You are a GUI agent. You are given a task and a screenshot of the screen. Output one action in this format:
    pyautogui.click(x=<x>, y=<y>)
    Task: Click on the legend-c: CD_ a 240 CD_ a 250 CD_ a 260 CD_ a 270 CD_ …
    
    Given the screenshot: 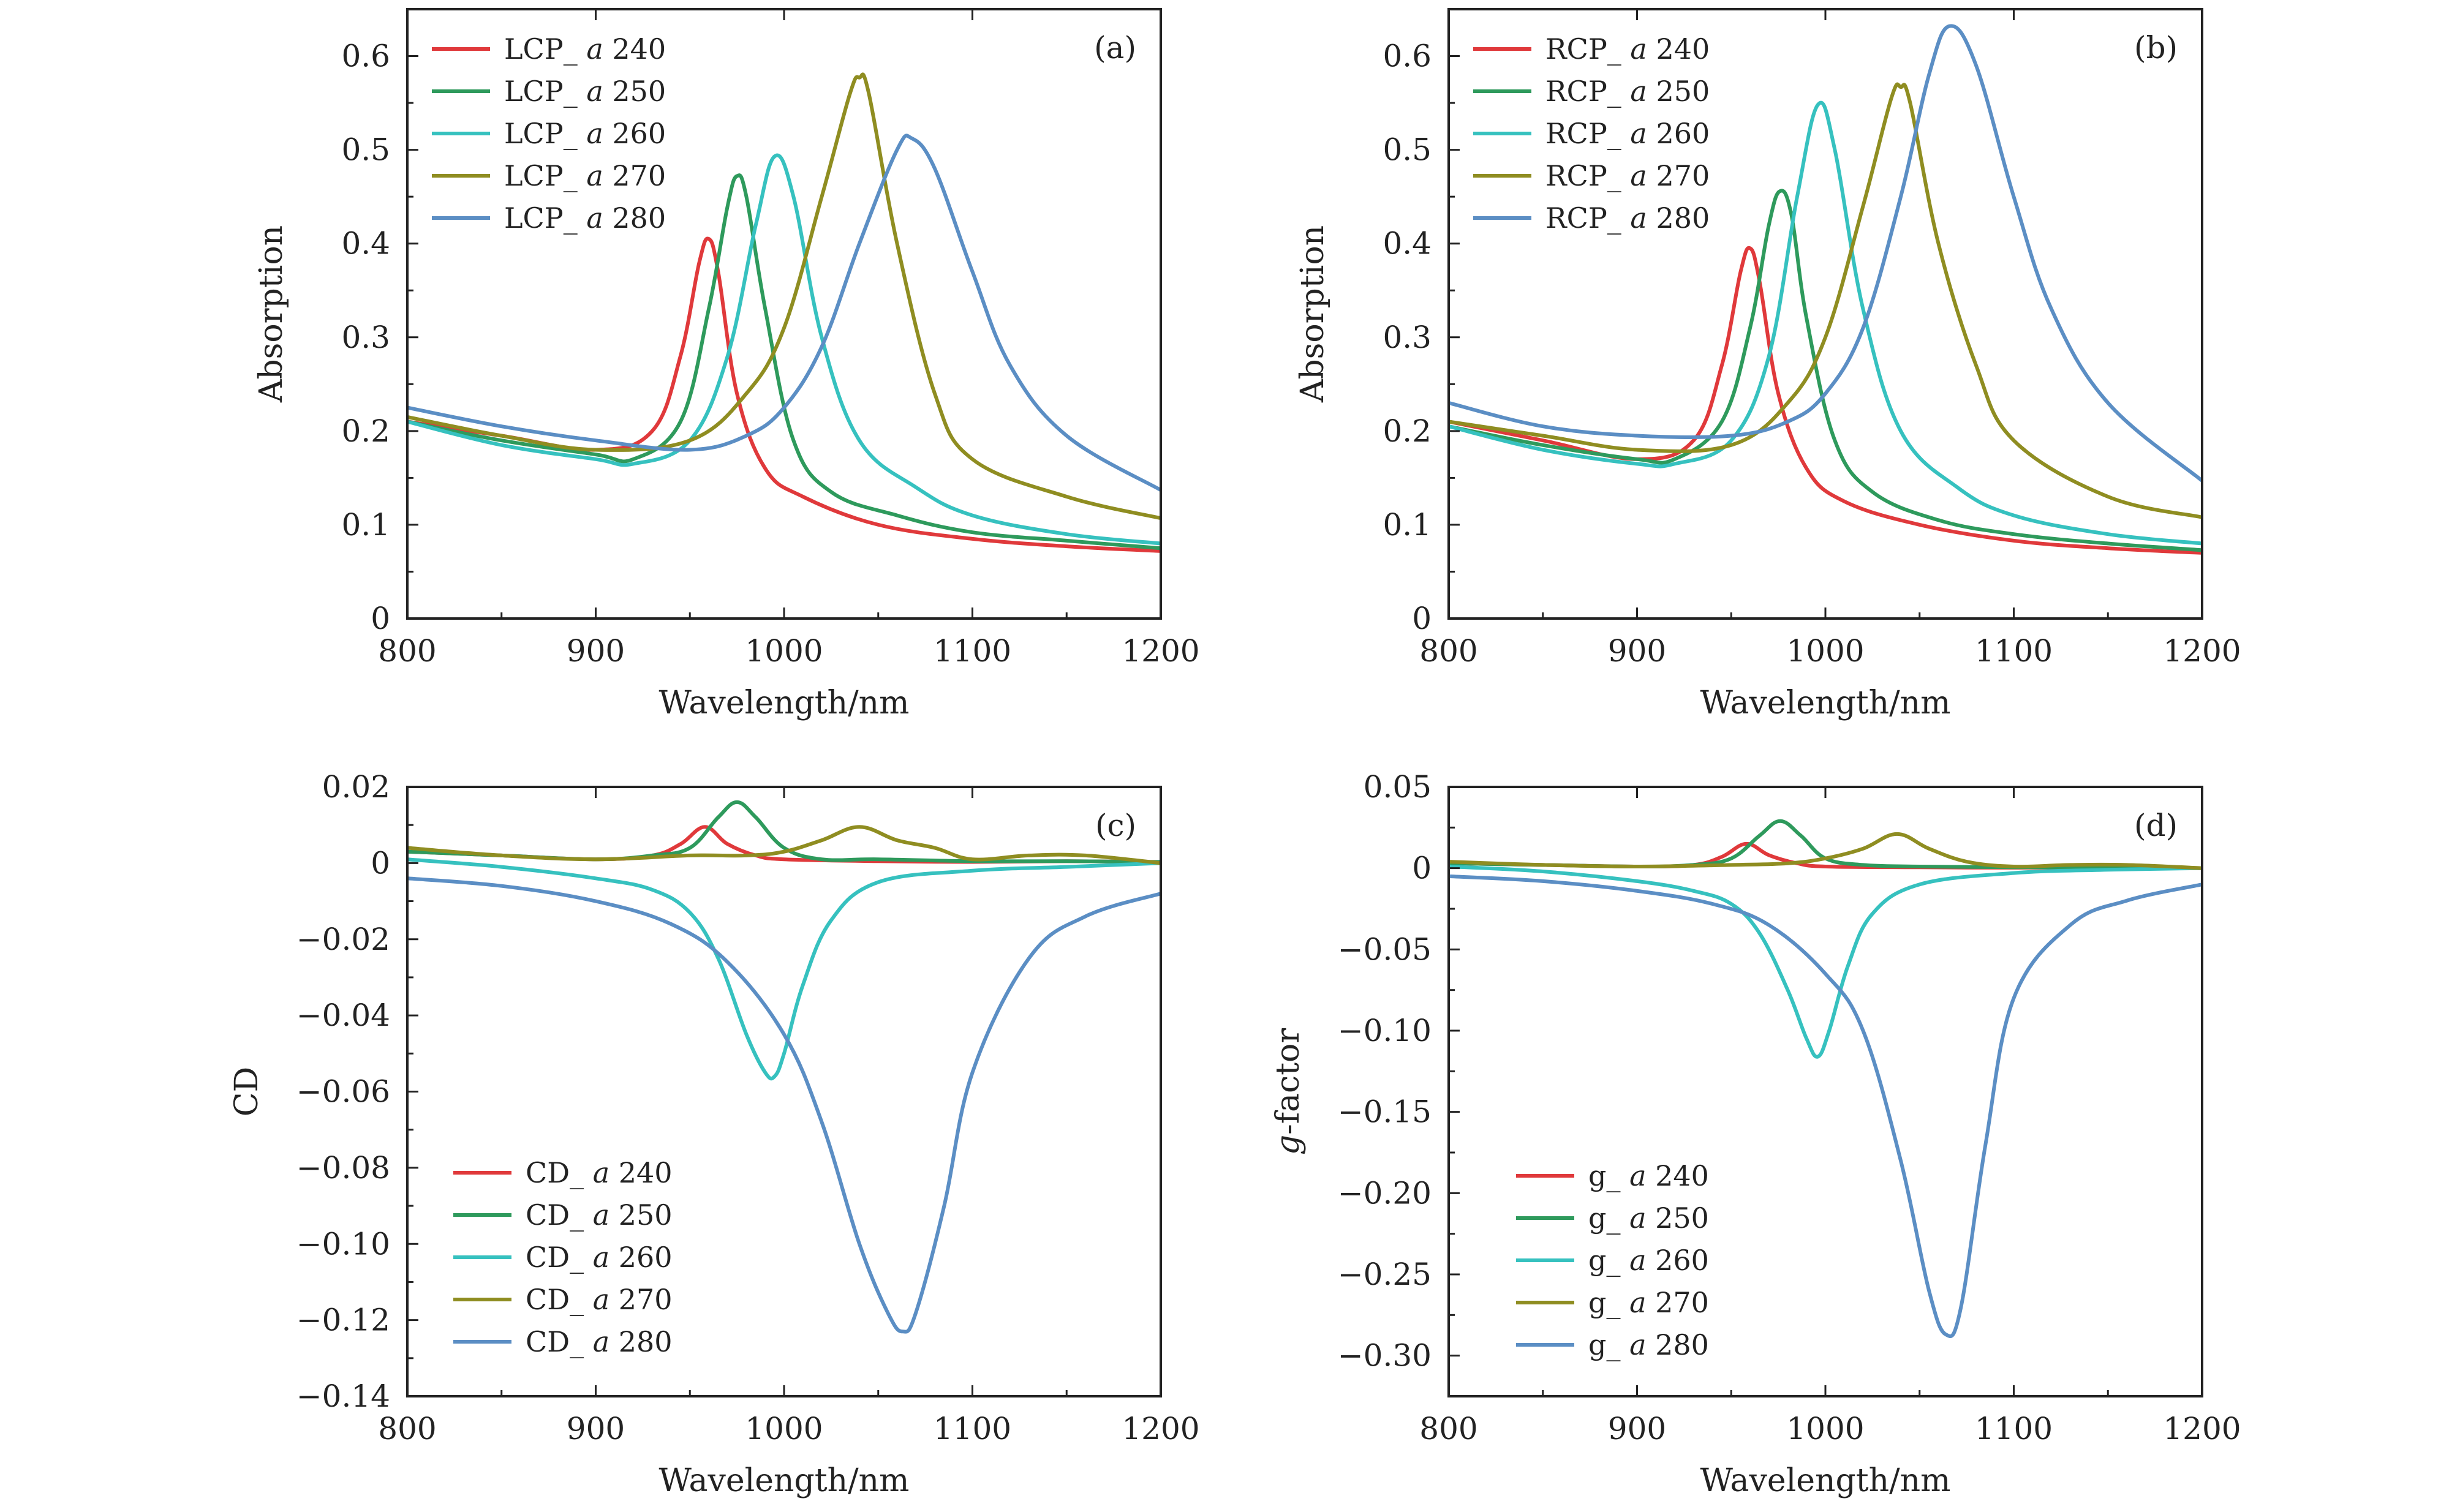 What is the action you would take?
    pyautogui.click(x=563, y=1257)
    